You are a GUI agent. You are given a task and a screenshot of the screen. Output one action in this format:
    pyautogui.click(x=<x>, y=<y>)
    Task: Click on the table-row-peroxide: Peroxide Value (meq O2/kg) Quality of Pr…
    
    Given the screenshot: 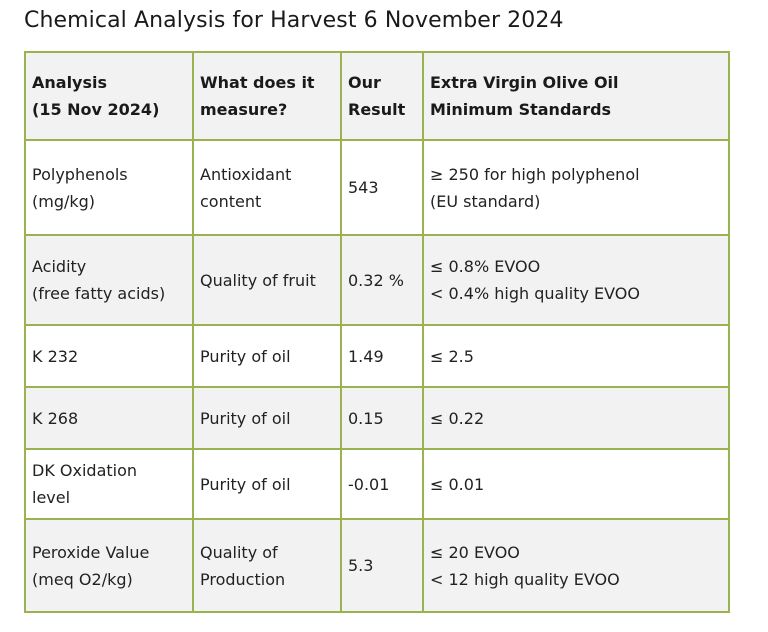 What is the action you would take?
    pyautogui.click(x=377, y=565)
    